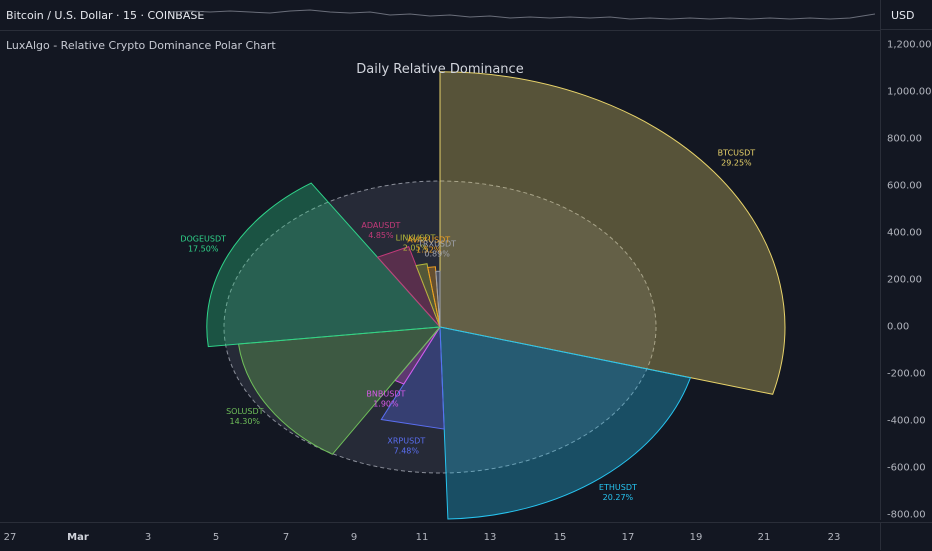 The height and width of the screenshot is (551, 932). I want to click on time-axis-label: 15, so click(560, 537).